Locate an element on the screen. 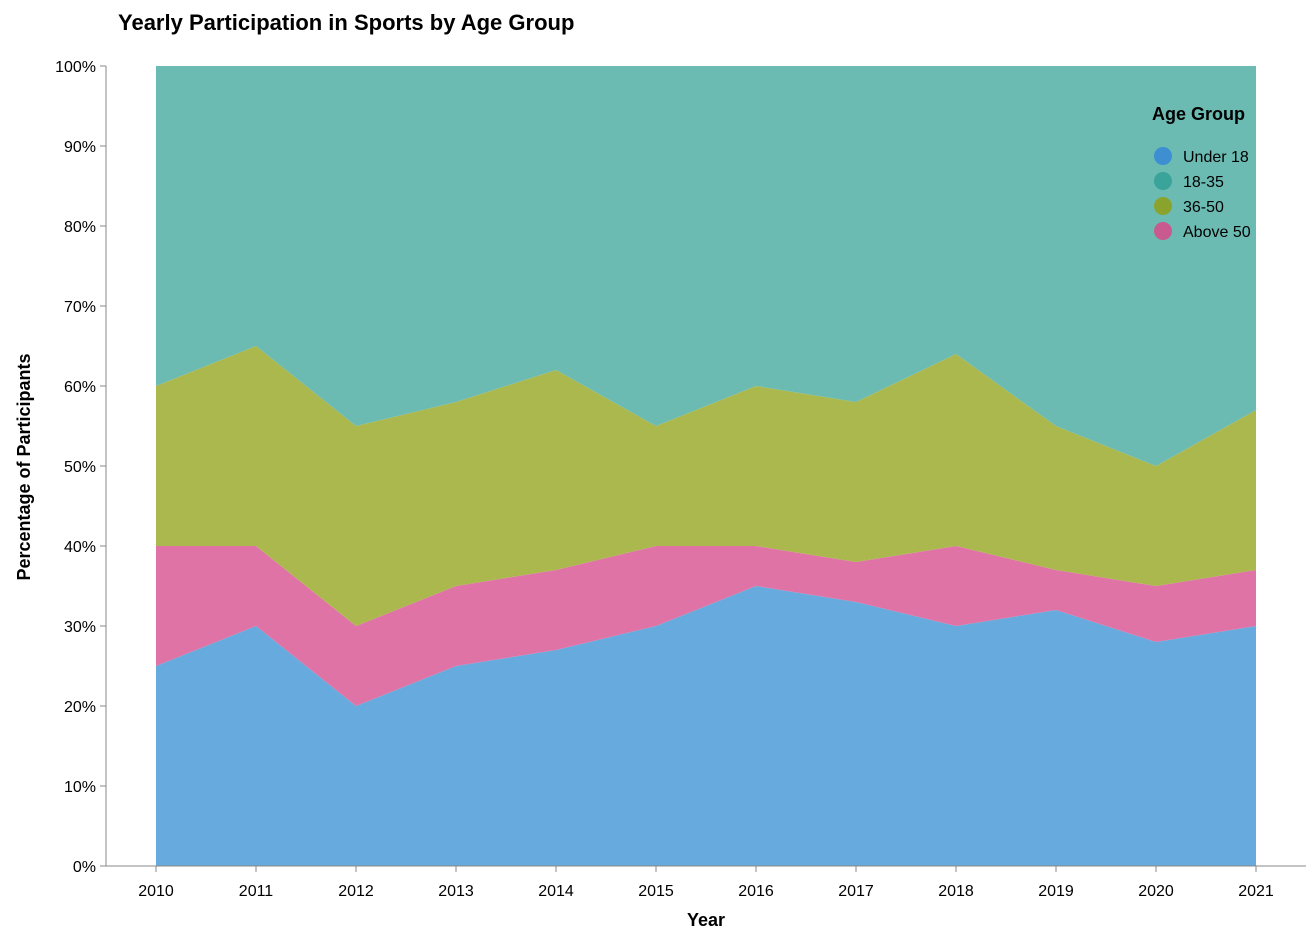  y-tick-label: 10% is located at coordinates (80, 787).